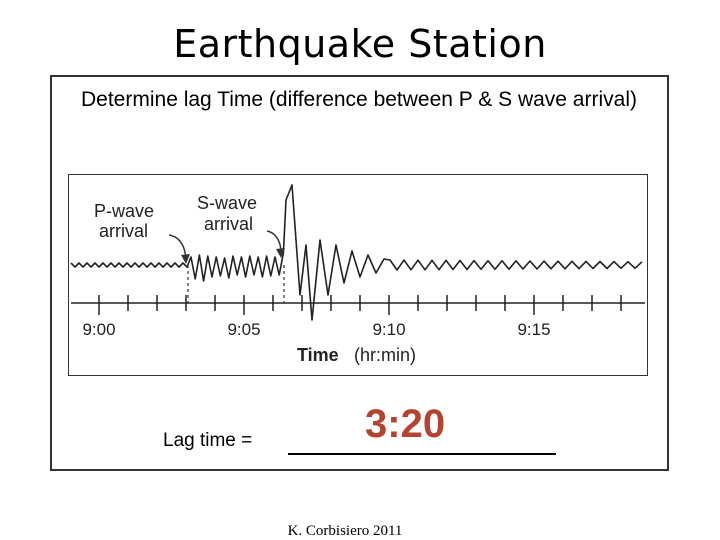  I want to click on tick-label: 9:15, so click(533, 329).